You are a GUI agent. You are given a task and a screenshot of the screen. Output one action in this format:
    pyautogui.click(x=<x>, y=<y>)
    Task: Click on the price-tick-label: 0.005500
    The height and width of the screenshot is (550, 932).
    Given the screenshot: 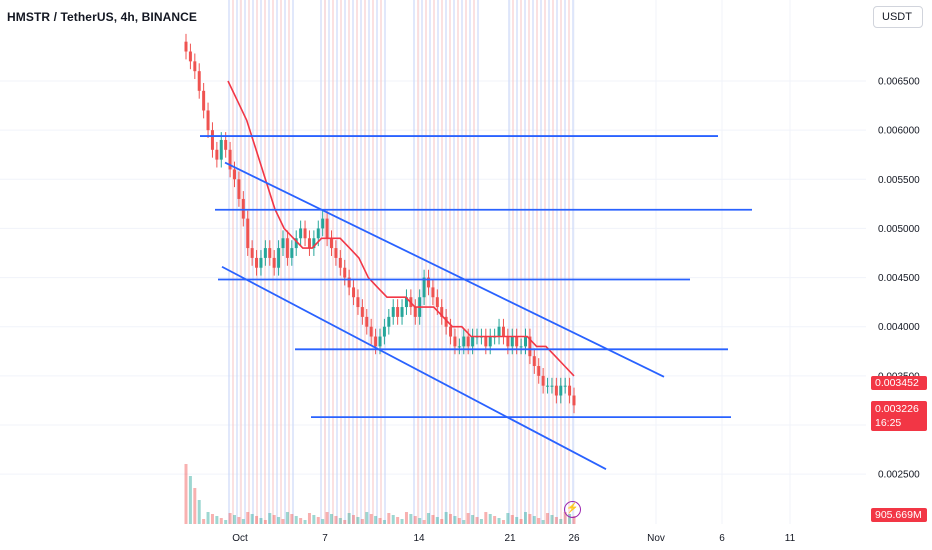 What is the action you would take?
    pyautogui.click(x=899, y=180)
    